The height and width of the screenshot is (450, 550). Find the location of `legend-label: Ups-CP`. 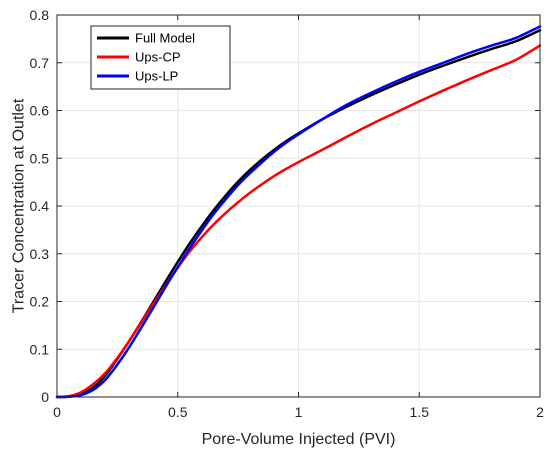

legend-label: Ups-CP is located at coordinates (158, 57).